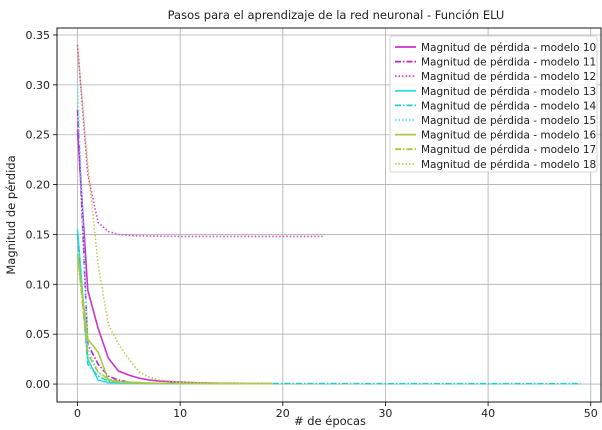  I want to click on x-tick-label: 40, so click(488, 413).